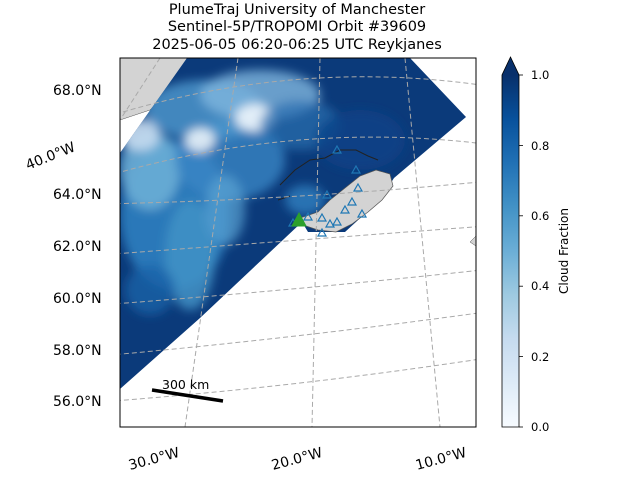  What do you see at coordinates (540, 427) in the screenshot?
I see `colorbar-tick-label: 0.0` at bounding box center [540, 427].